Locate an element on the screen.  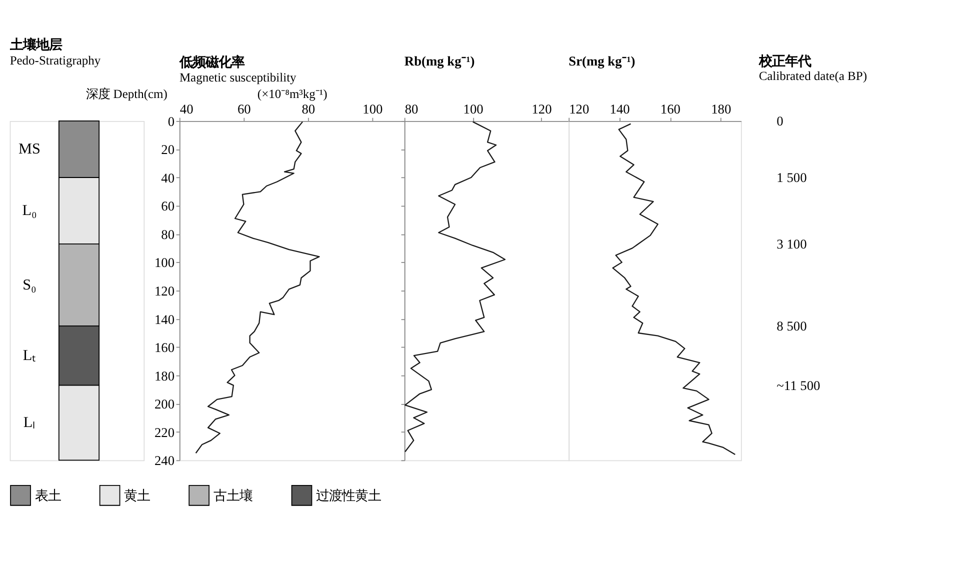
line-series is located at coordinates (257, 287).